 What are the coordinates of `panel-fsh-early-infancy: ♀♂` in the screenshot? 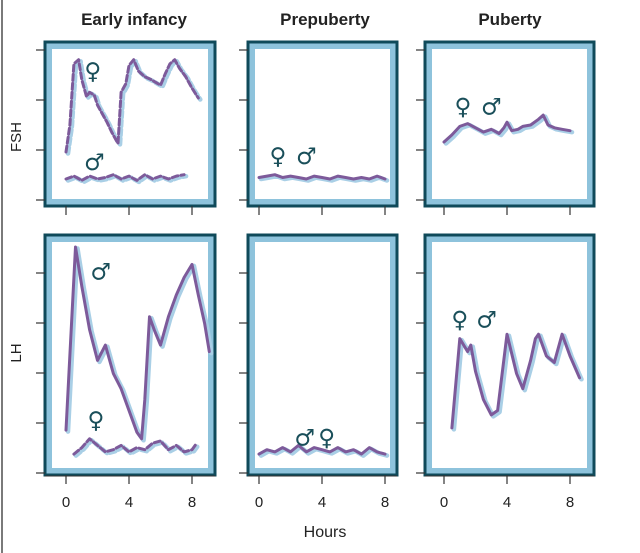 It's located at (126, 127).